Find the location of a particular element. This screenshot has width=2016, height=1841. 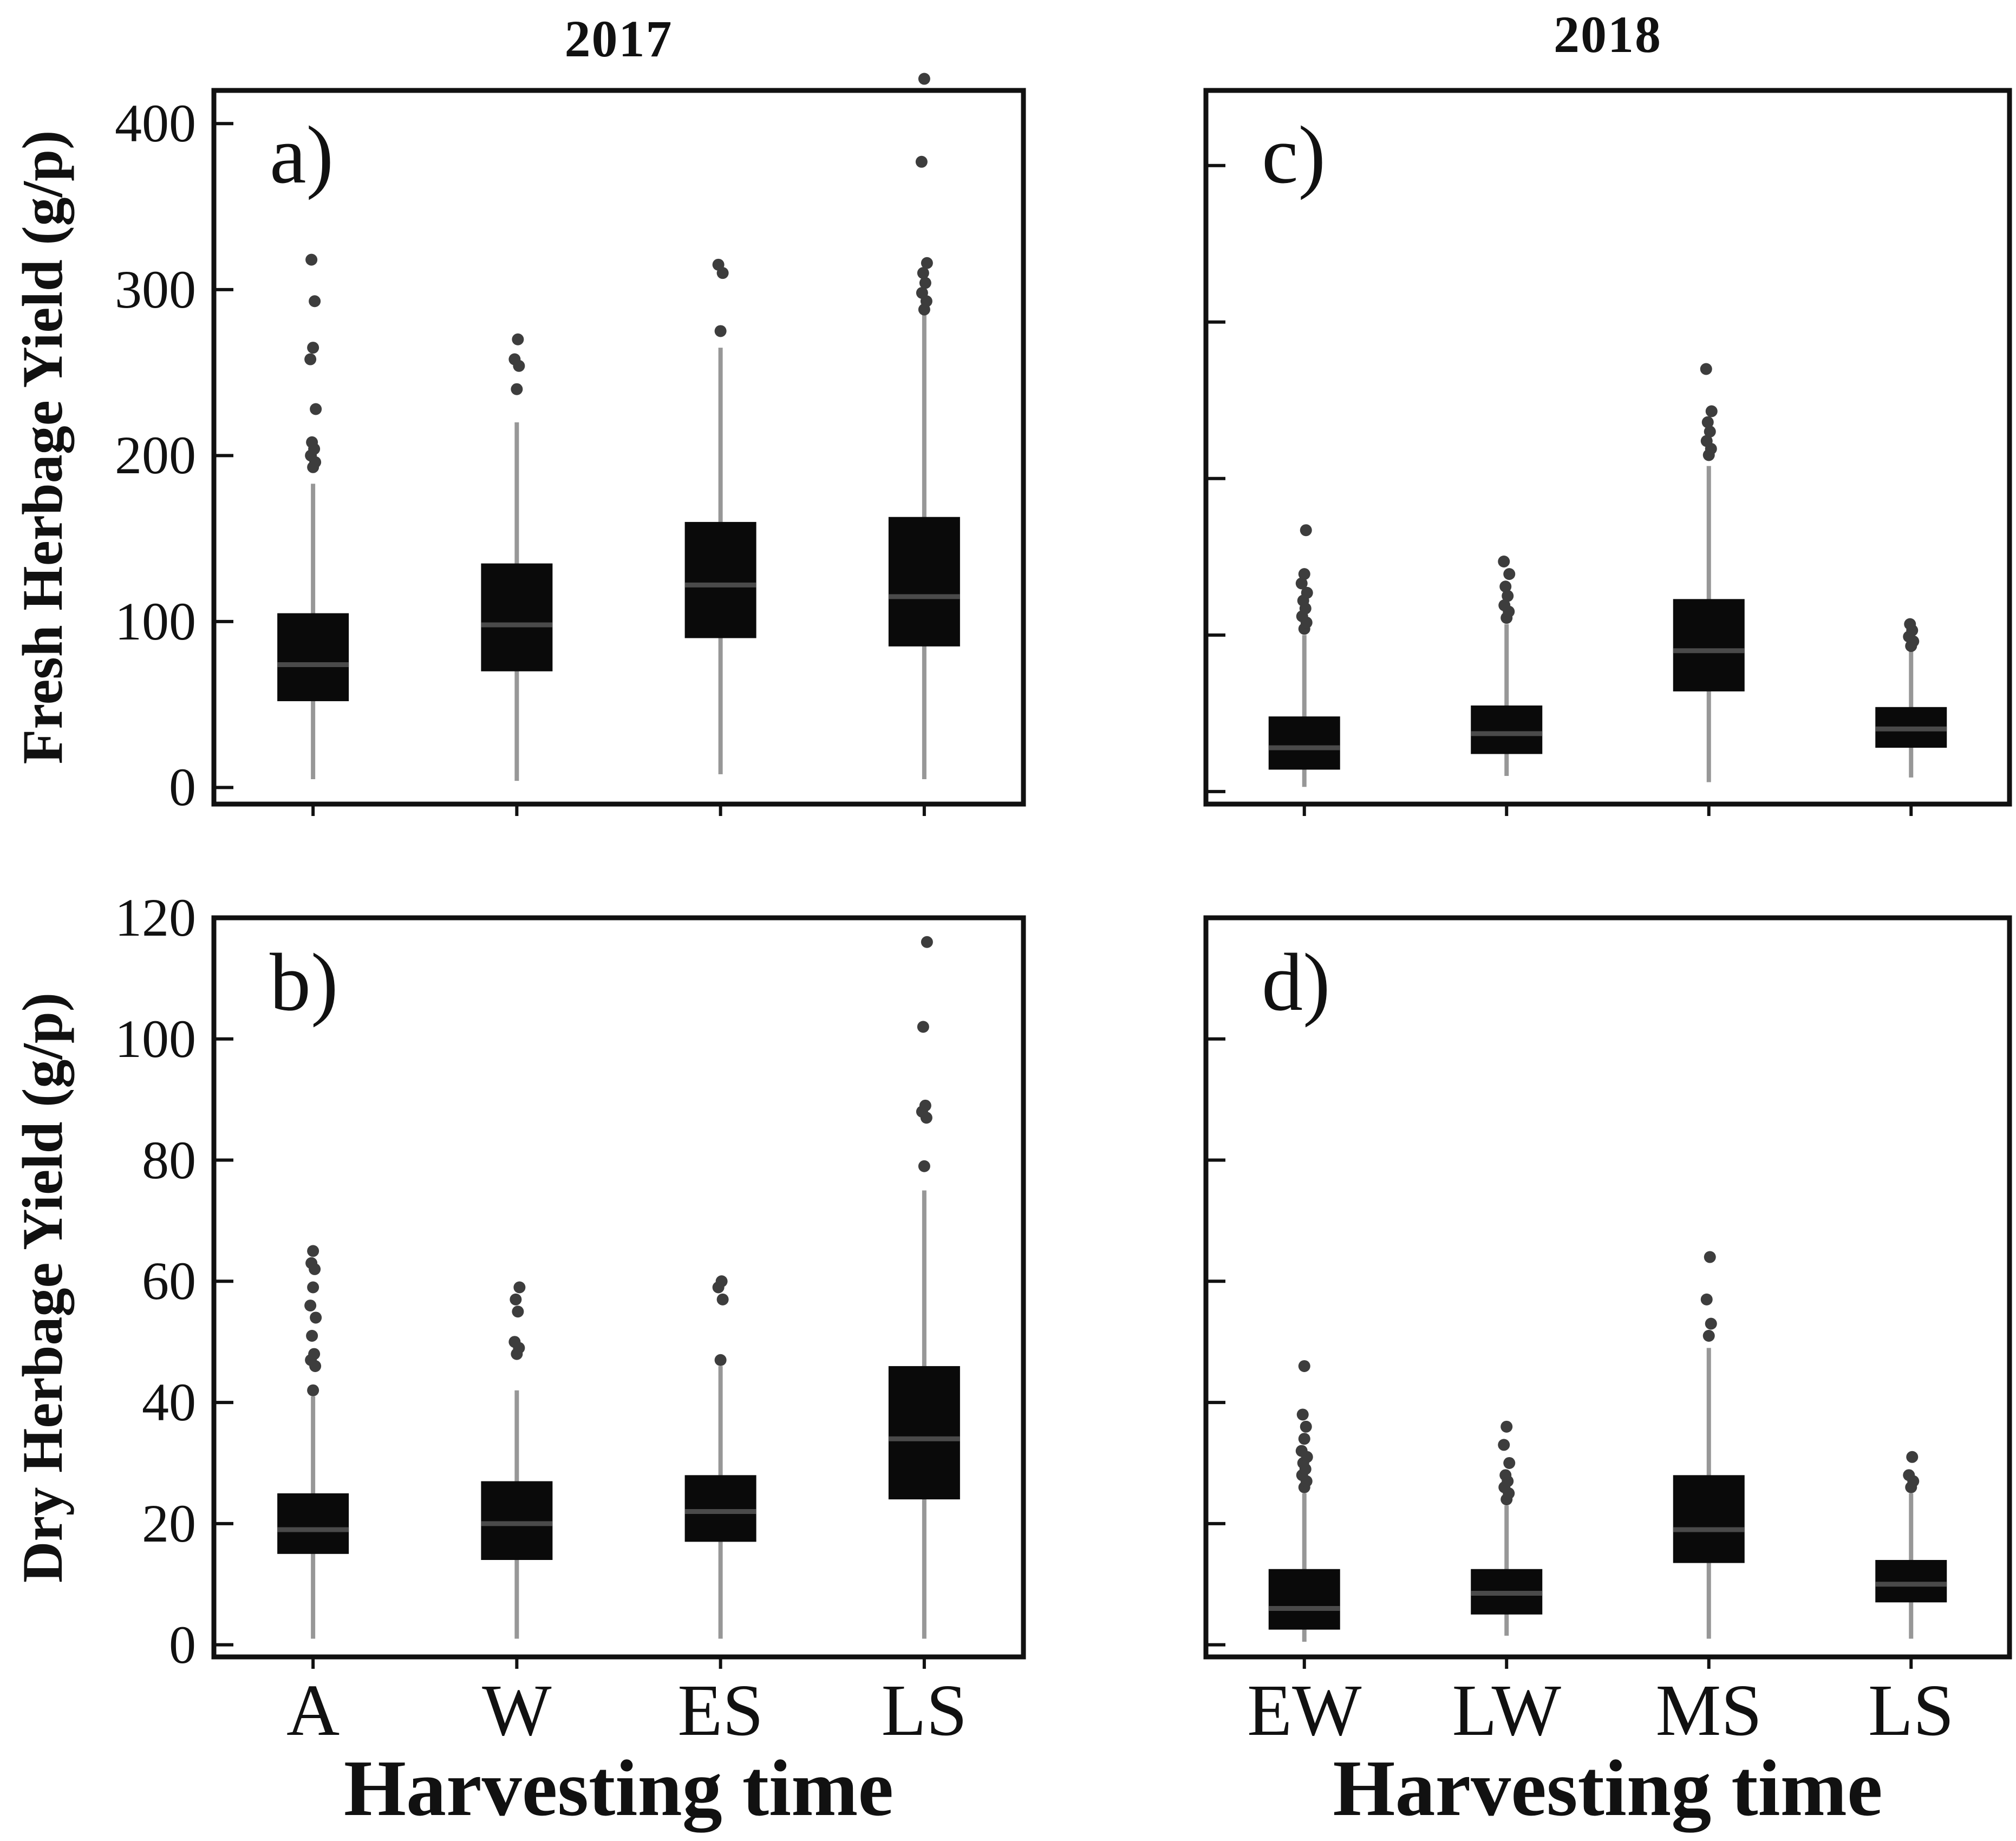

y-tick-label: 400 is located at coordinates (155, 124).